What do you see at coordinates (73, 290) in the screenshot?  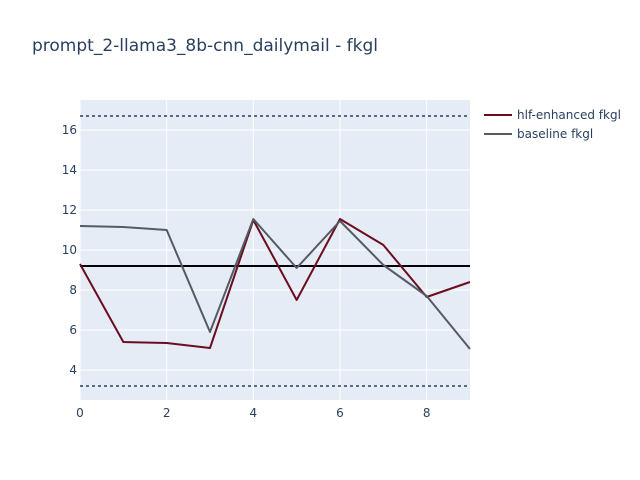 I see `y-tick-label: 8` at bounding box center [73, 290].